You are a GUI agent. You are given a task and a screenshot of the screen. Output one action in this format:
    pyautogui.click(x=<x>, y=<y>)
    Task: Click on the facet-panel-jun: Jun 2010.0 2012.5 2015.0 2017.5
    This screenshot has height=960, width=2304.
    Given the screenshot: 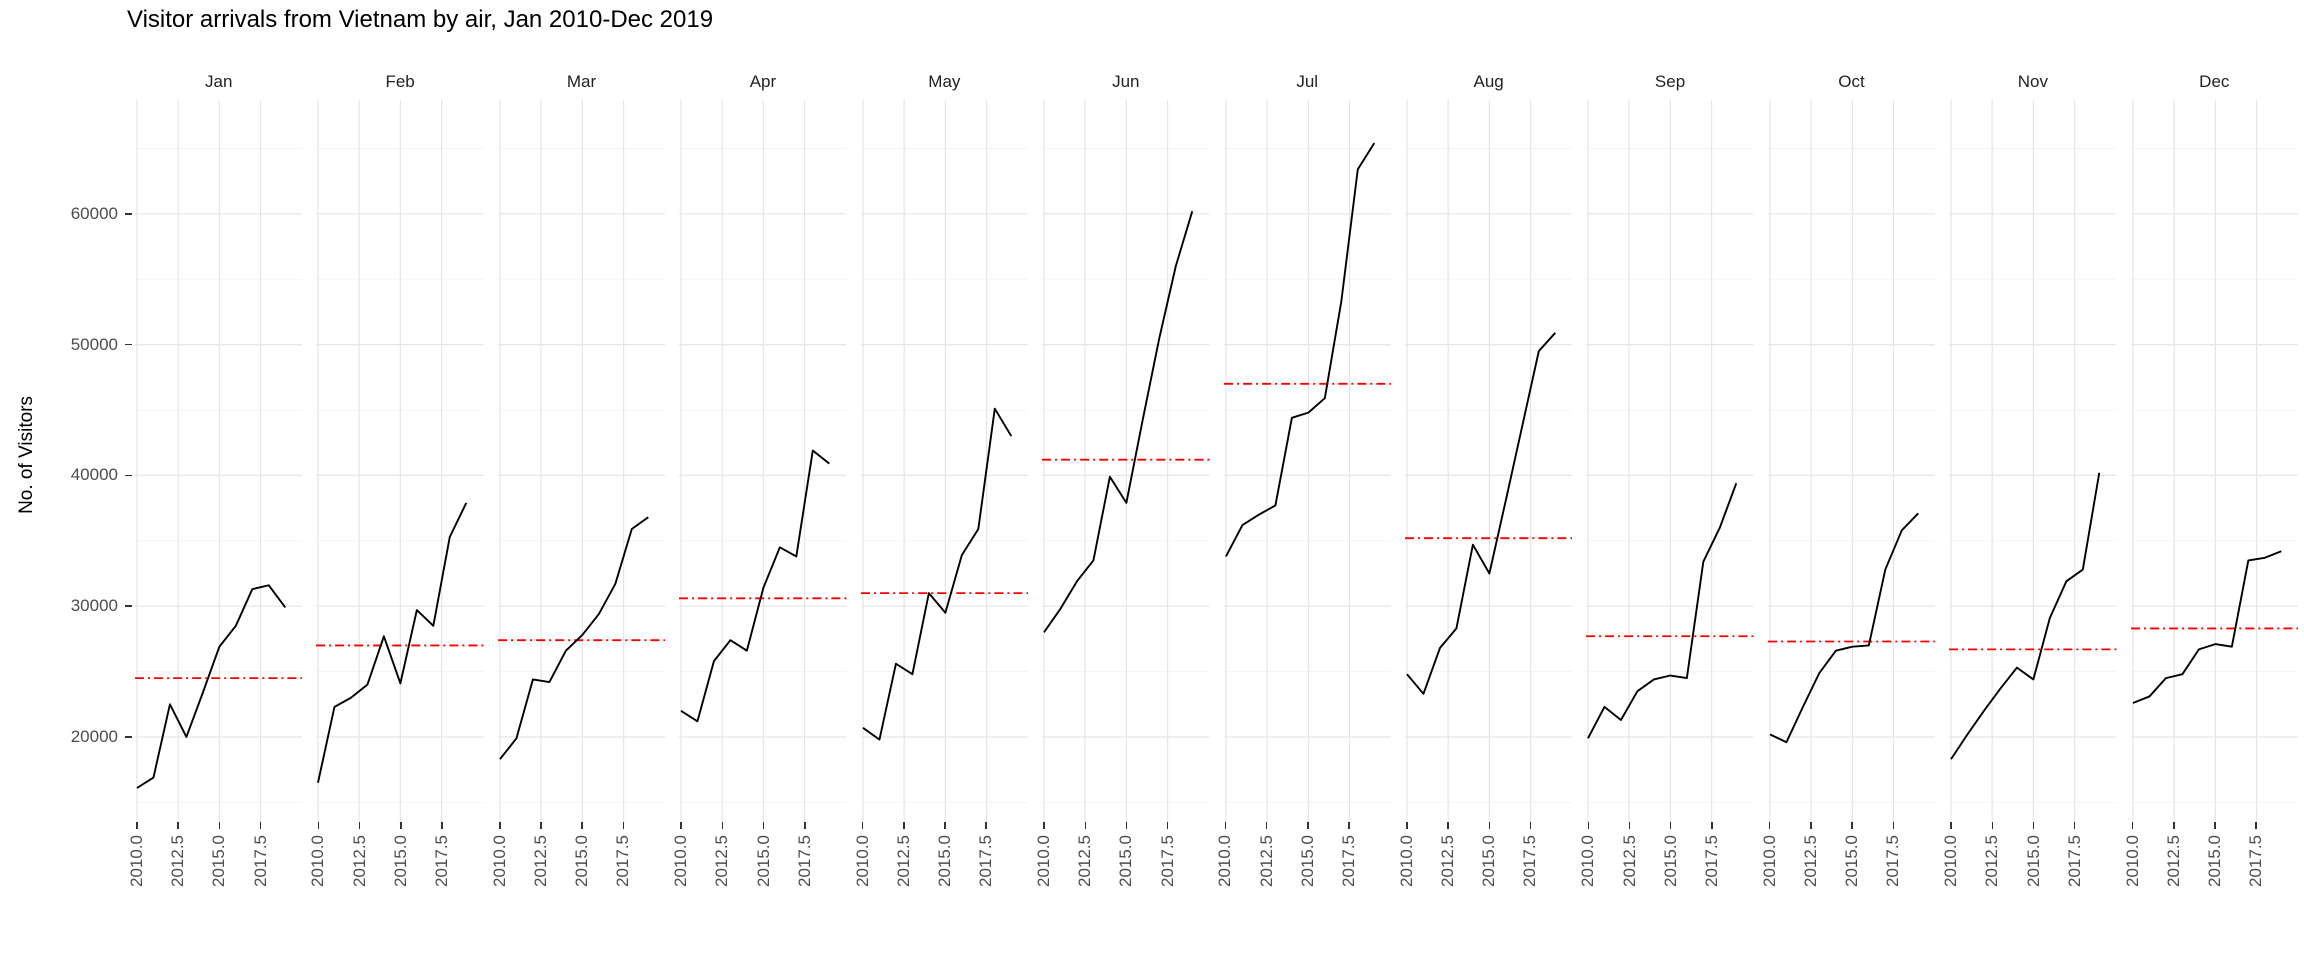 What is the action you would take?
    pyautogui.click(x=1122, y=479)
    